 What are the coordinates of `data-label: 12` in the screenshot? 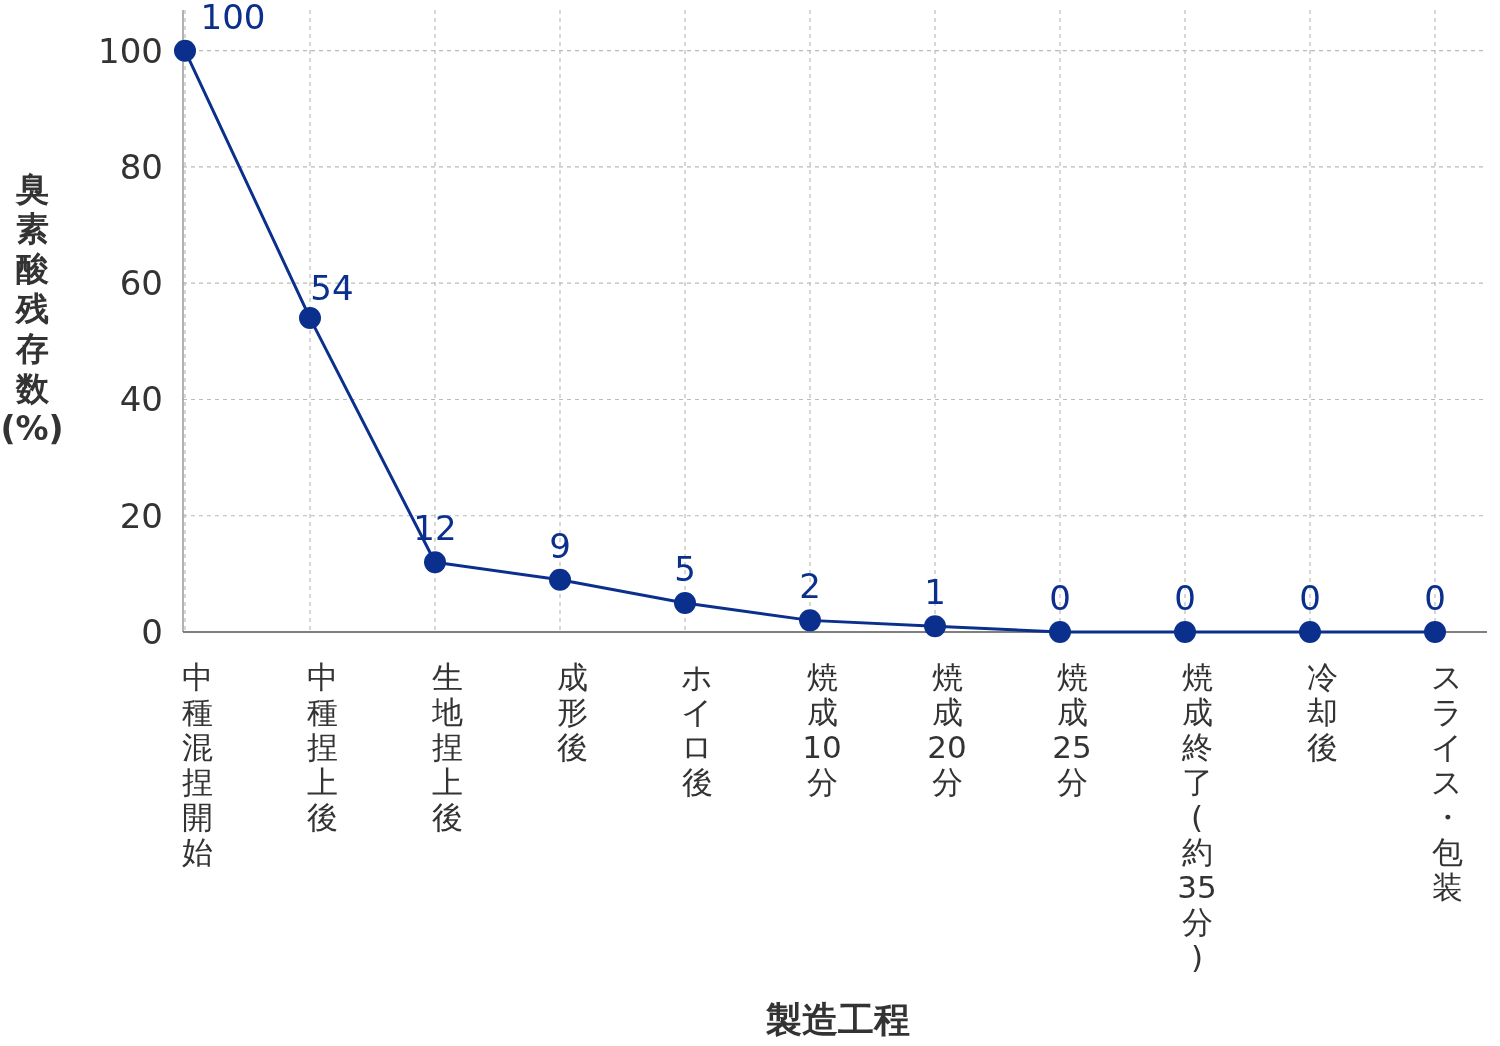 It's located at (435, 528).